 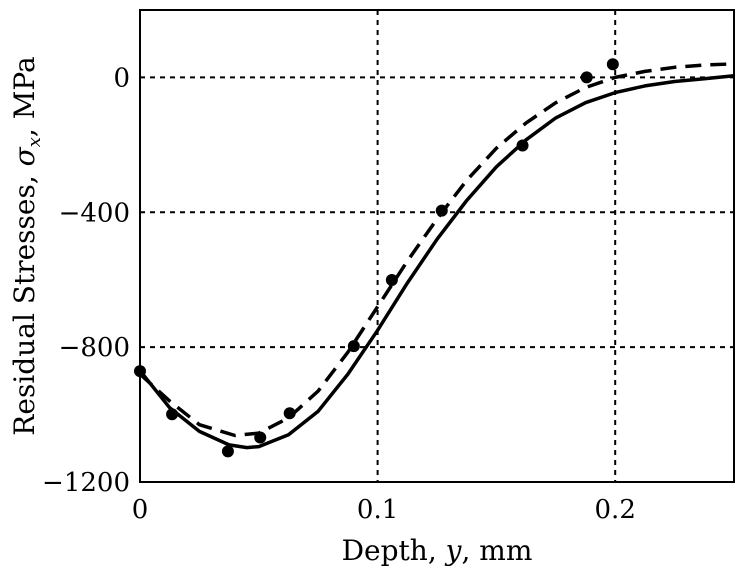 What do you see at coordinates (121, 78) in the screenshot?
I see `y-tick-label: 0` at bounding box center [121, 78].